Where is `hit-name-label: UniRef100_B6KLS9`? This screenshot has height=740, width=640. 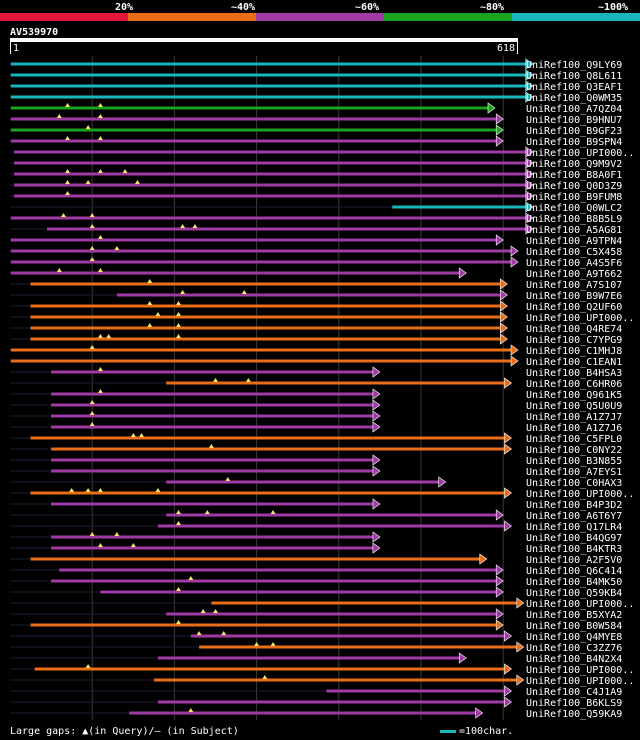
hit-name-label: UniRef100_B6KLS9 is located at coordinates (574, 703).